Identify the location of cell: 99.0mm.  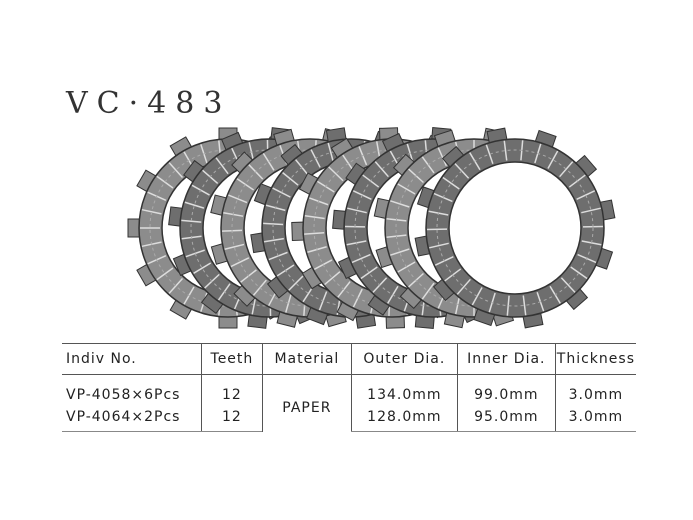
(506, 390).